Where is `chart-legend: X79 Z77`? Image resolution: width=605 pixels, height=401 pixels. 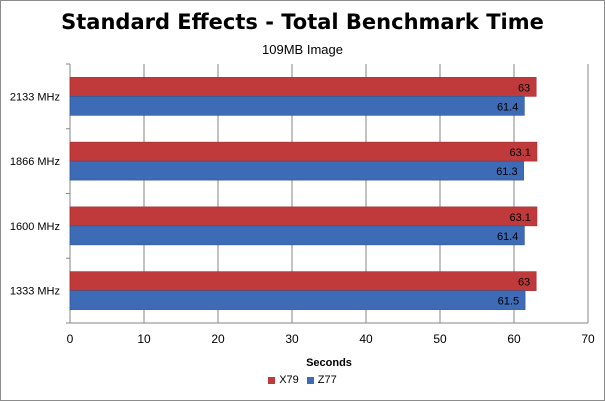
chart-legend: X79 Z77 is located at coordinates (302, 380).